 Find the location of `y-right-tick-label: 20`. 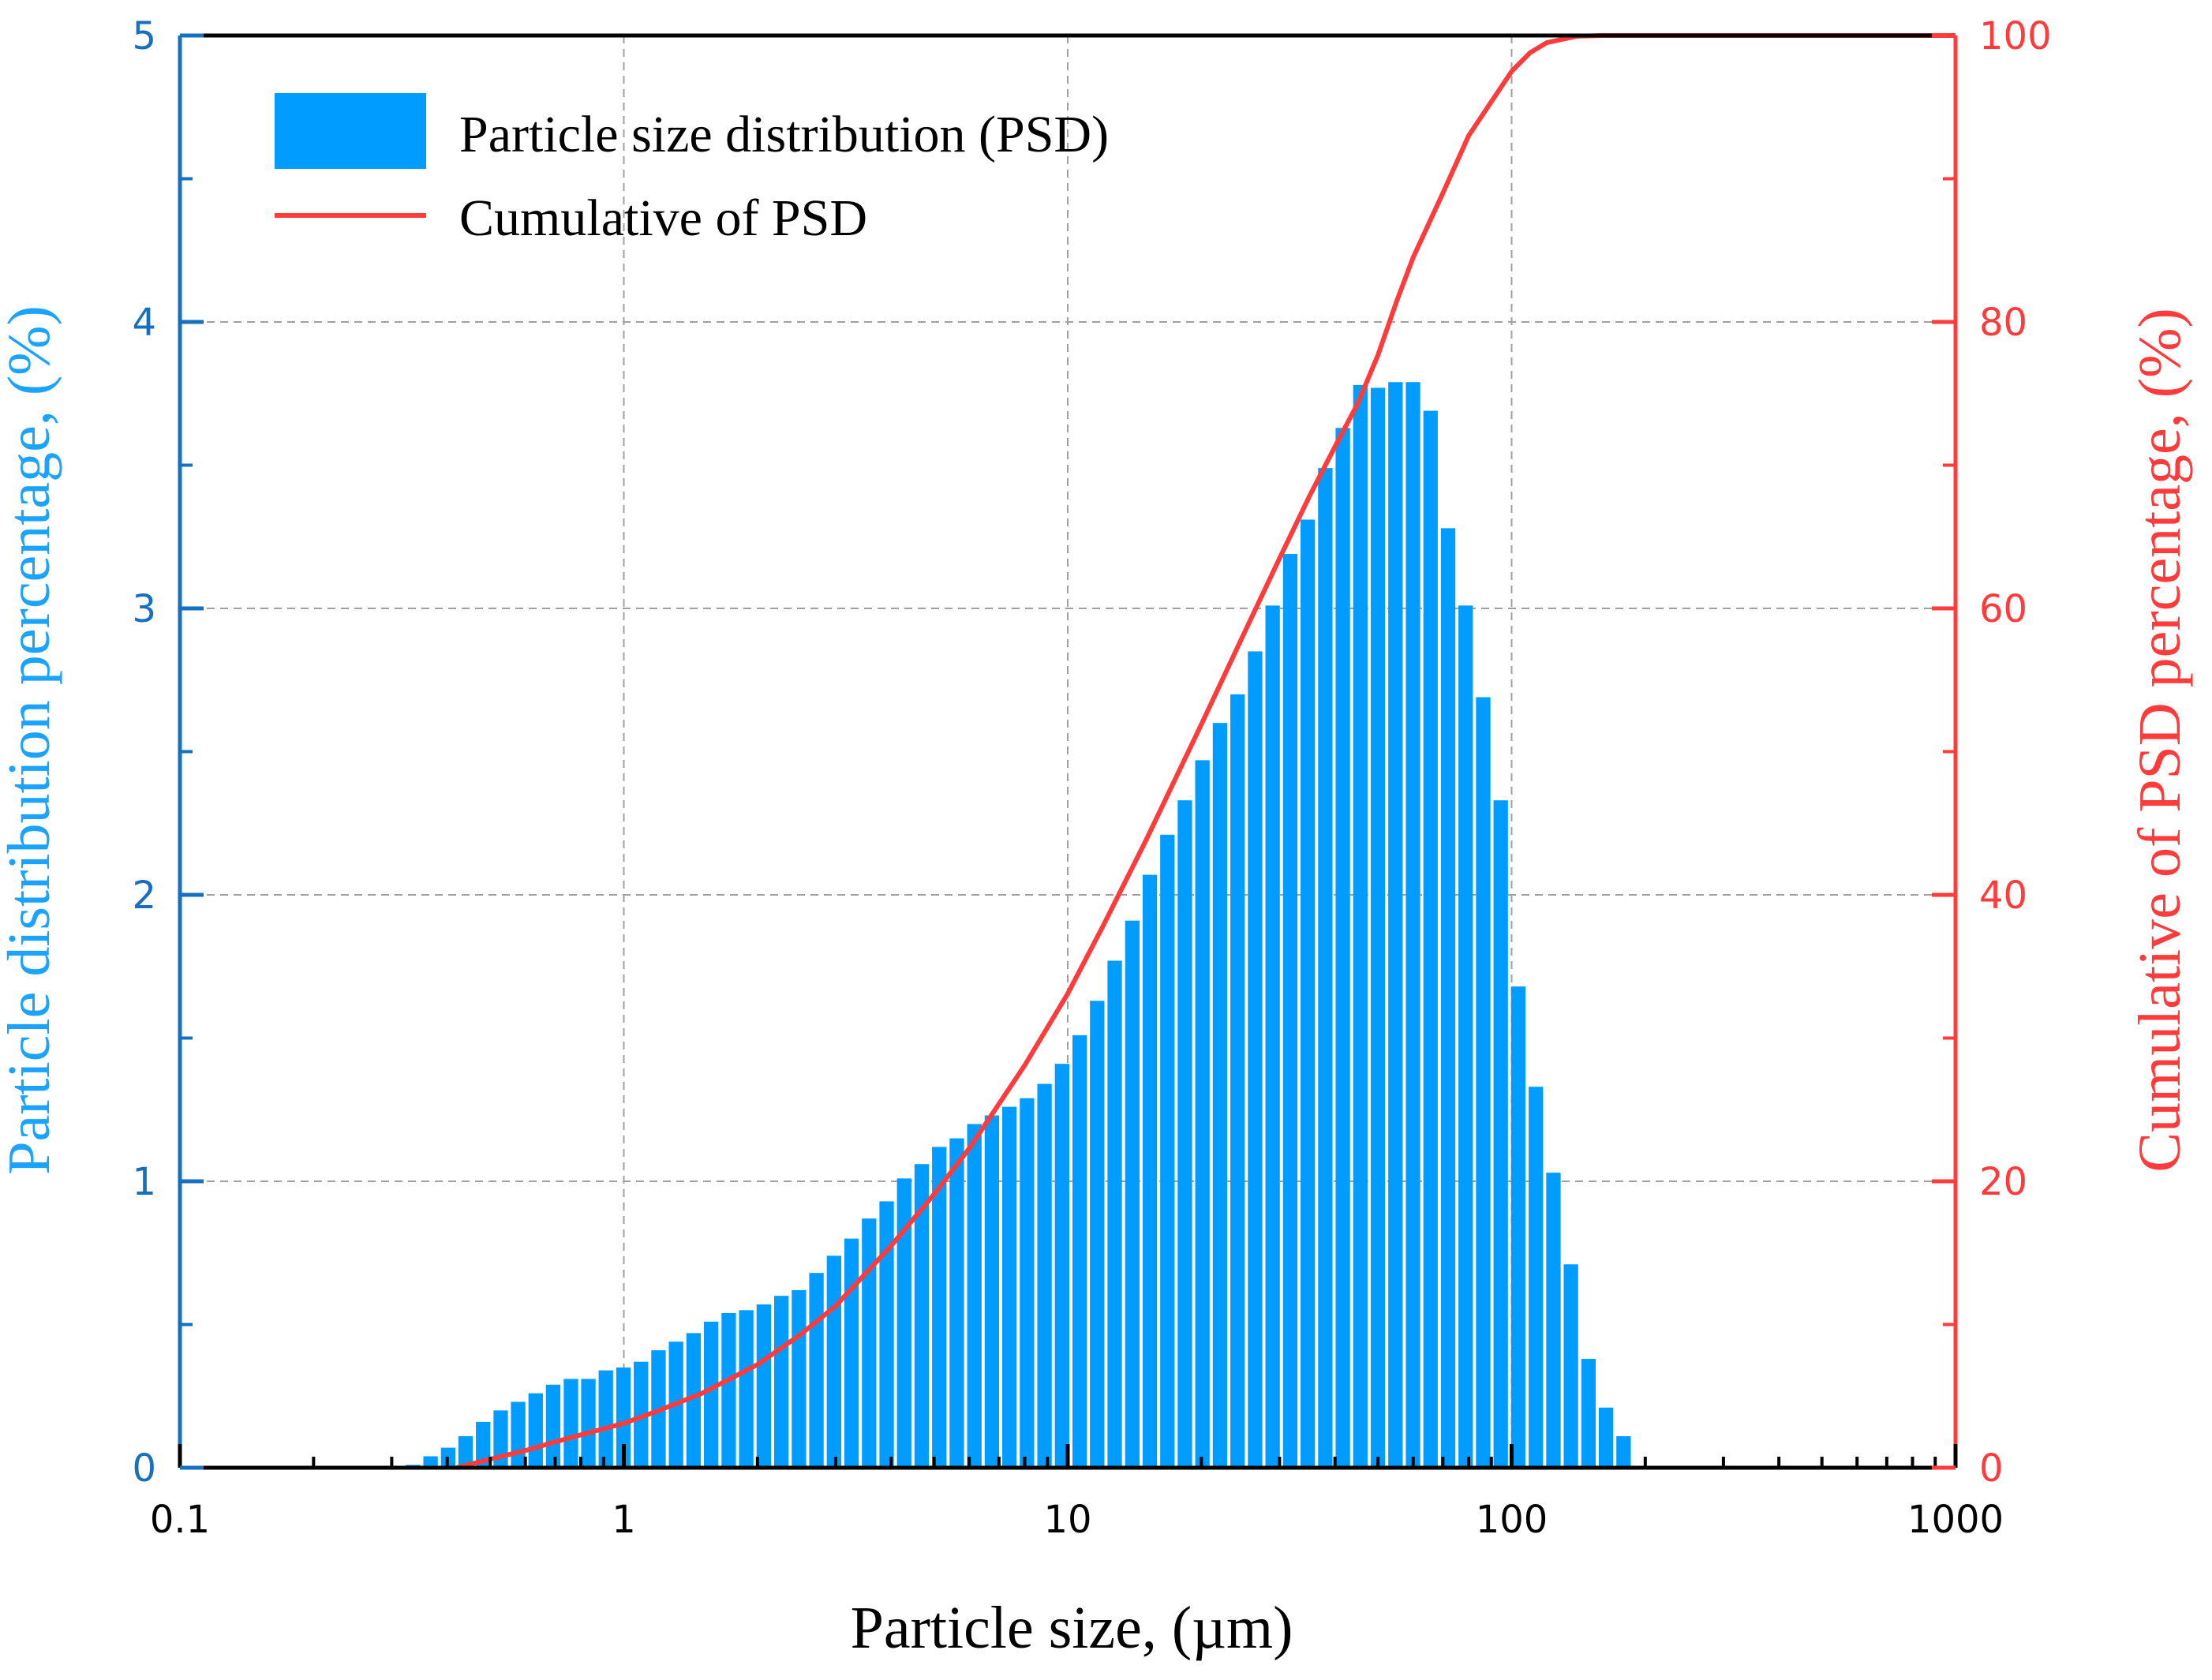

y-right-tick-label: 20 is located at coordinates (2003, 1182).